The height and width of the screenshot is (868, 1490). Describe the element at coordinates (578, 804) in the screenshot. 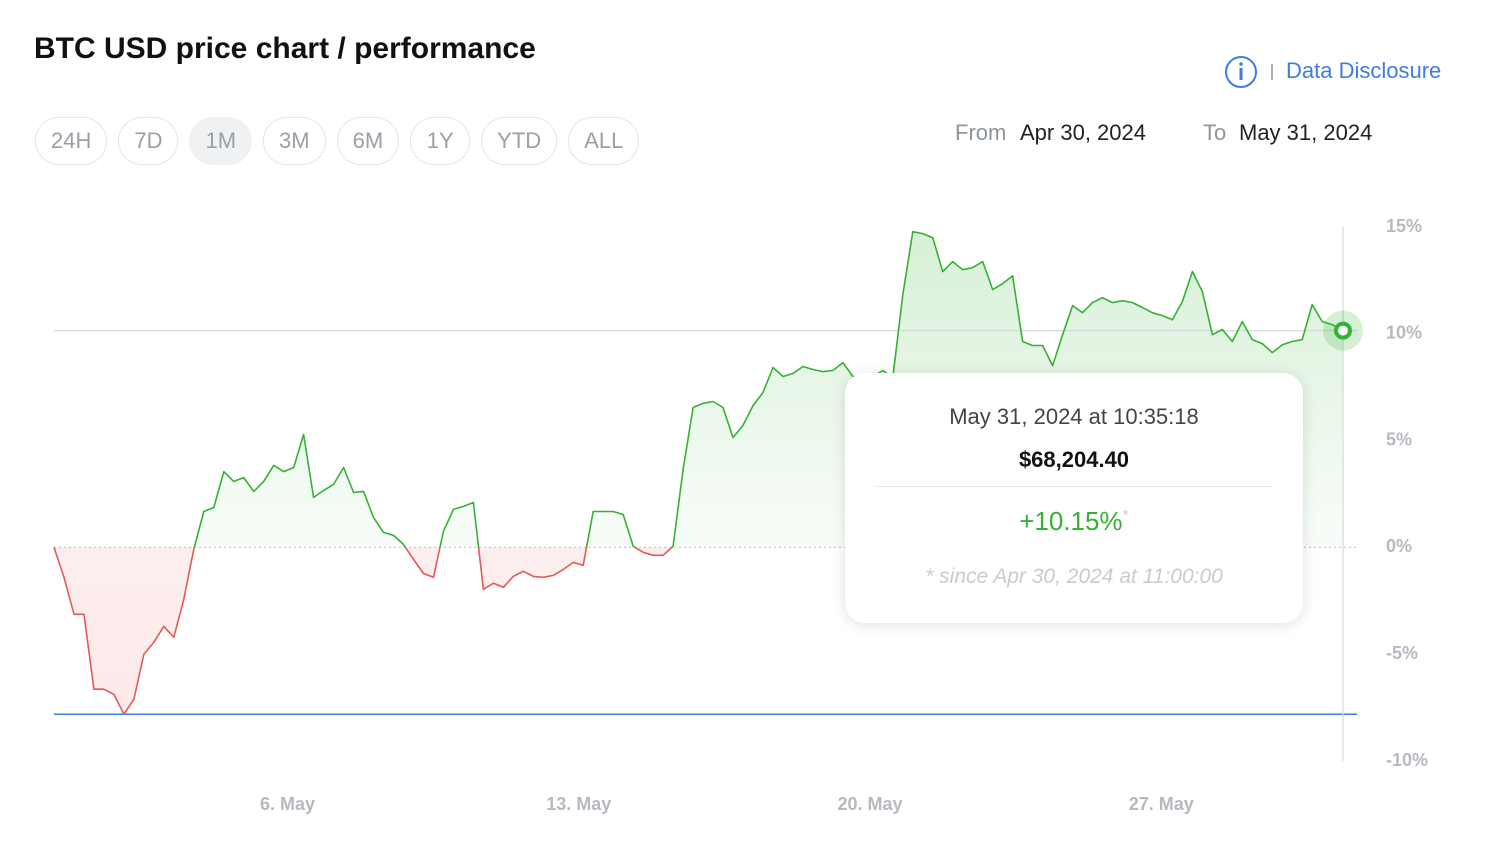

I see `x-tick-label: 13. May` at that location.